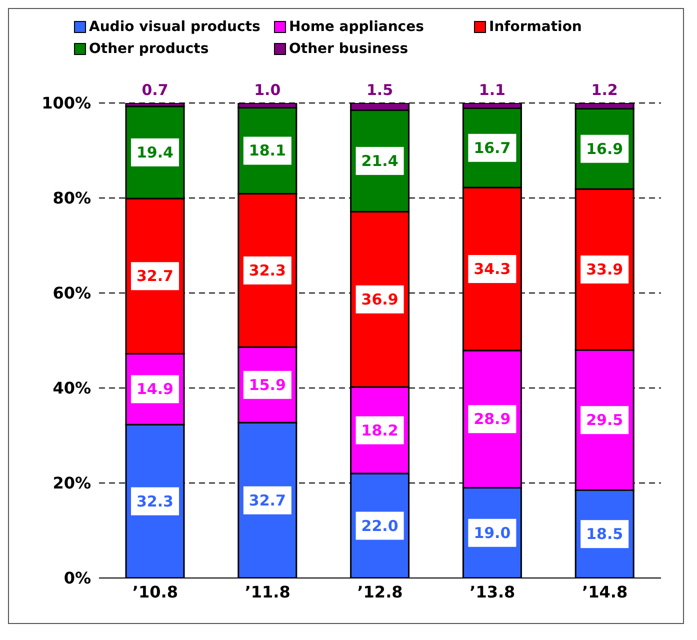  Describe the element at coordinates (605, 420) in the screenshot. I see `data-label: 29.5` at that location.